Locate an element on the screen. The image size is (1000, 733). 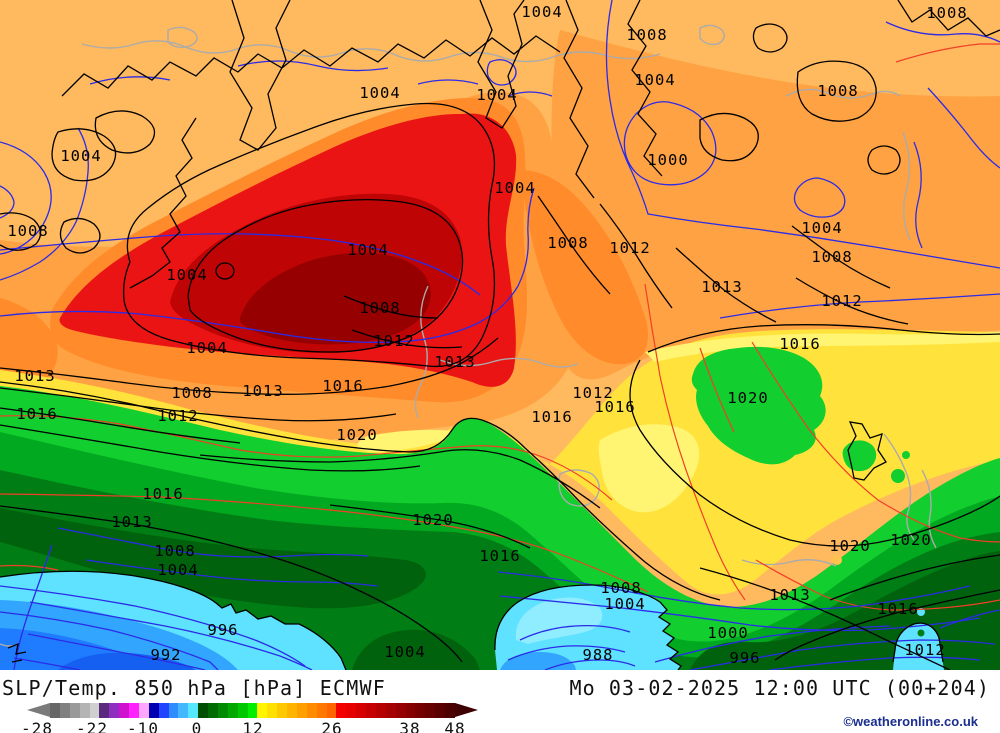
colorbar-tick: 48 is located at coordinates (455, 726).